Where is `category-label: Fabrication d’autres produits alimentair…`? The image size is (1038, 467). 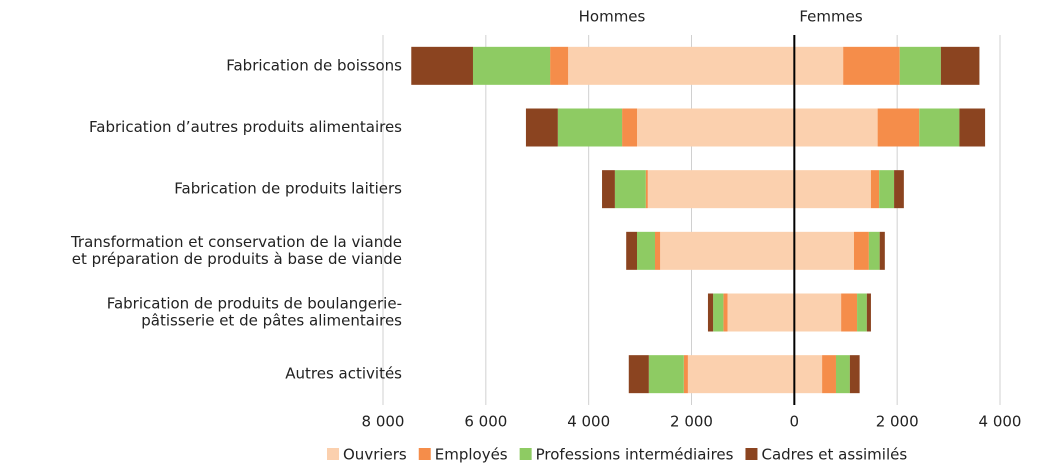
category-label: Fabrication d’autres produits alimentair… is located at coordinates (245, 127).